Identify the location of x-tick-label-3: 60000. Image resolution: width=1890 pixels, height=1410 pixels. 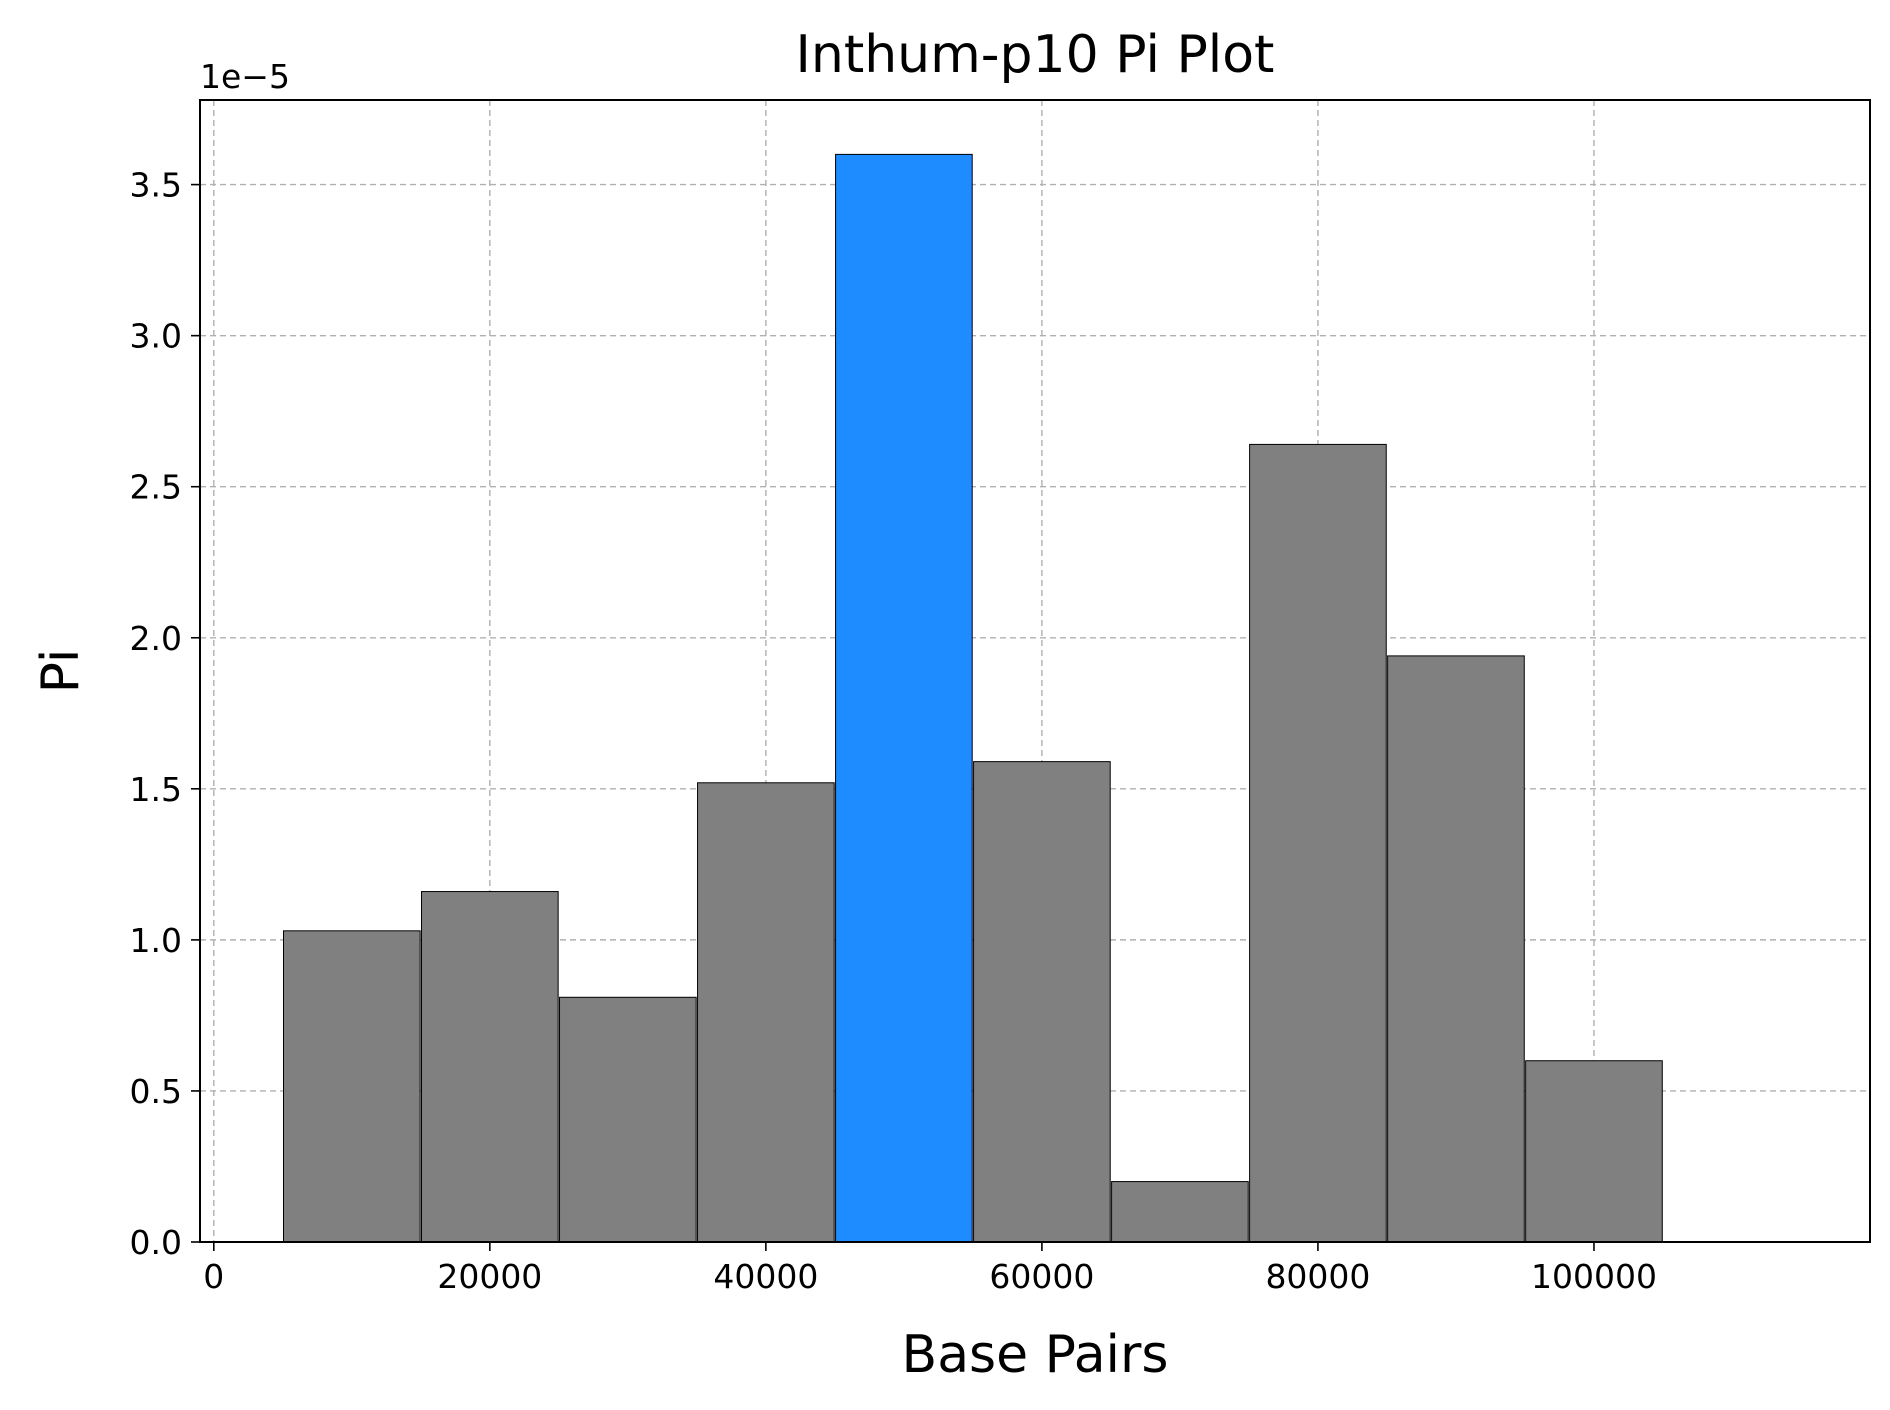
(1041, 1276).